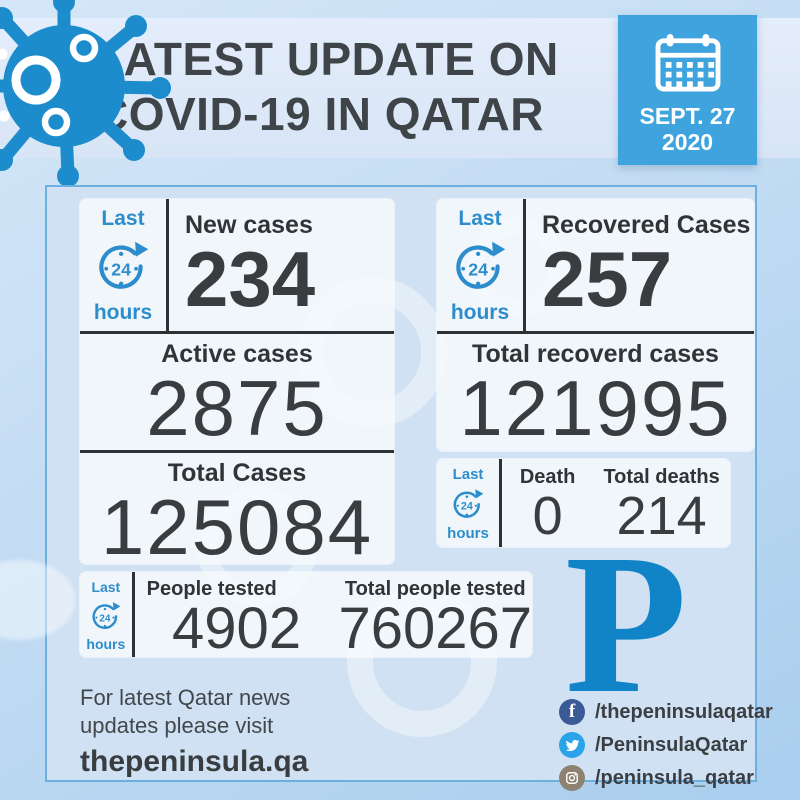  Describe the element at coordinates (661, 516) in the screenshot. I see `total-deaths-value: 214` at that location.